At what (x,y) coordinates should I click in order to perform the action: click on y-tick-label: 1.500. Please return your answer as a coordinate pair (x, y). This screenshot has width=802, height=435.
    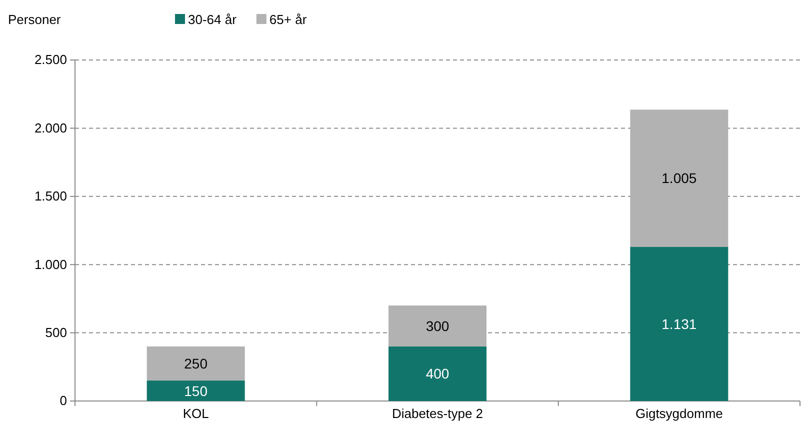
    Looking at the image, I should click on (50, 196).